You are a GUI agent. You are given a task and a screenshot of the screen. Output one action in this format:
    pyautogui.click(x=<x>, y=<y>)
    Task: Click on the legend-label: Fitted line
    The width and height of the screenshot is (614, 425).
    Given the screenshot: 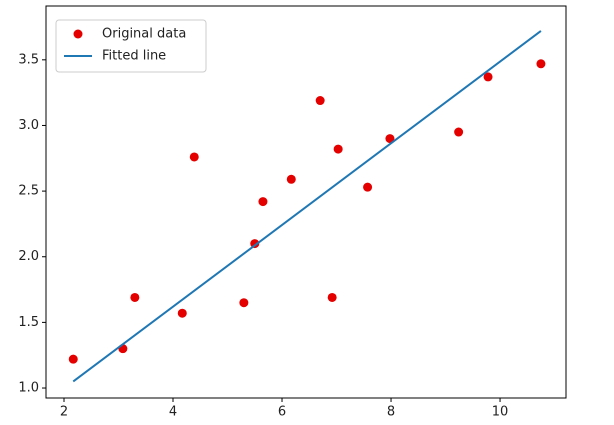 What is the action you would take?
    pyautogui.click(x=134, y=56)
    